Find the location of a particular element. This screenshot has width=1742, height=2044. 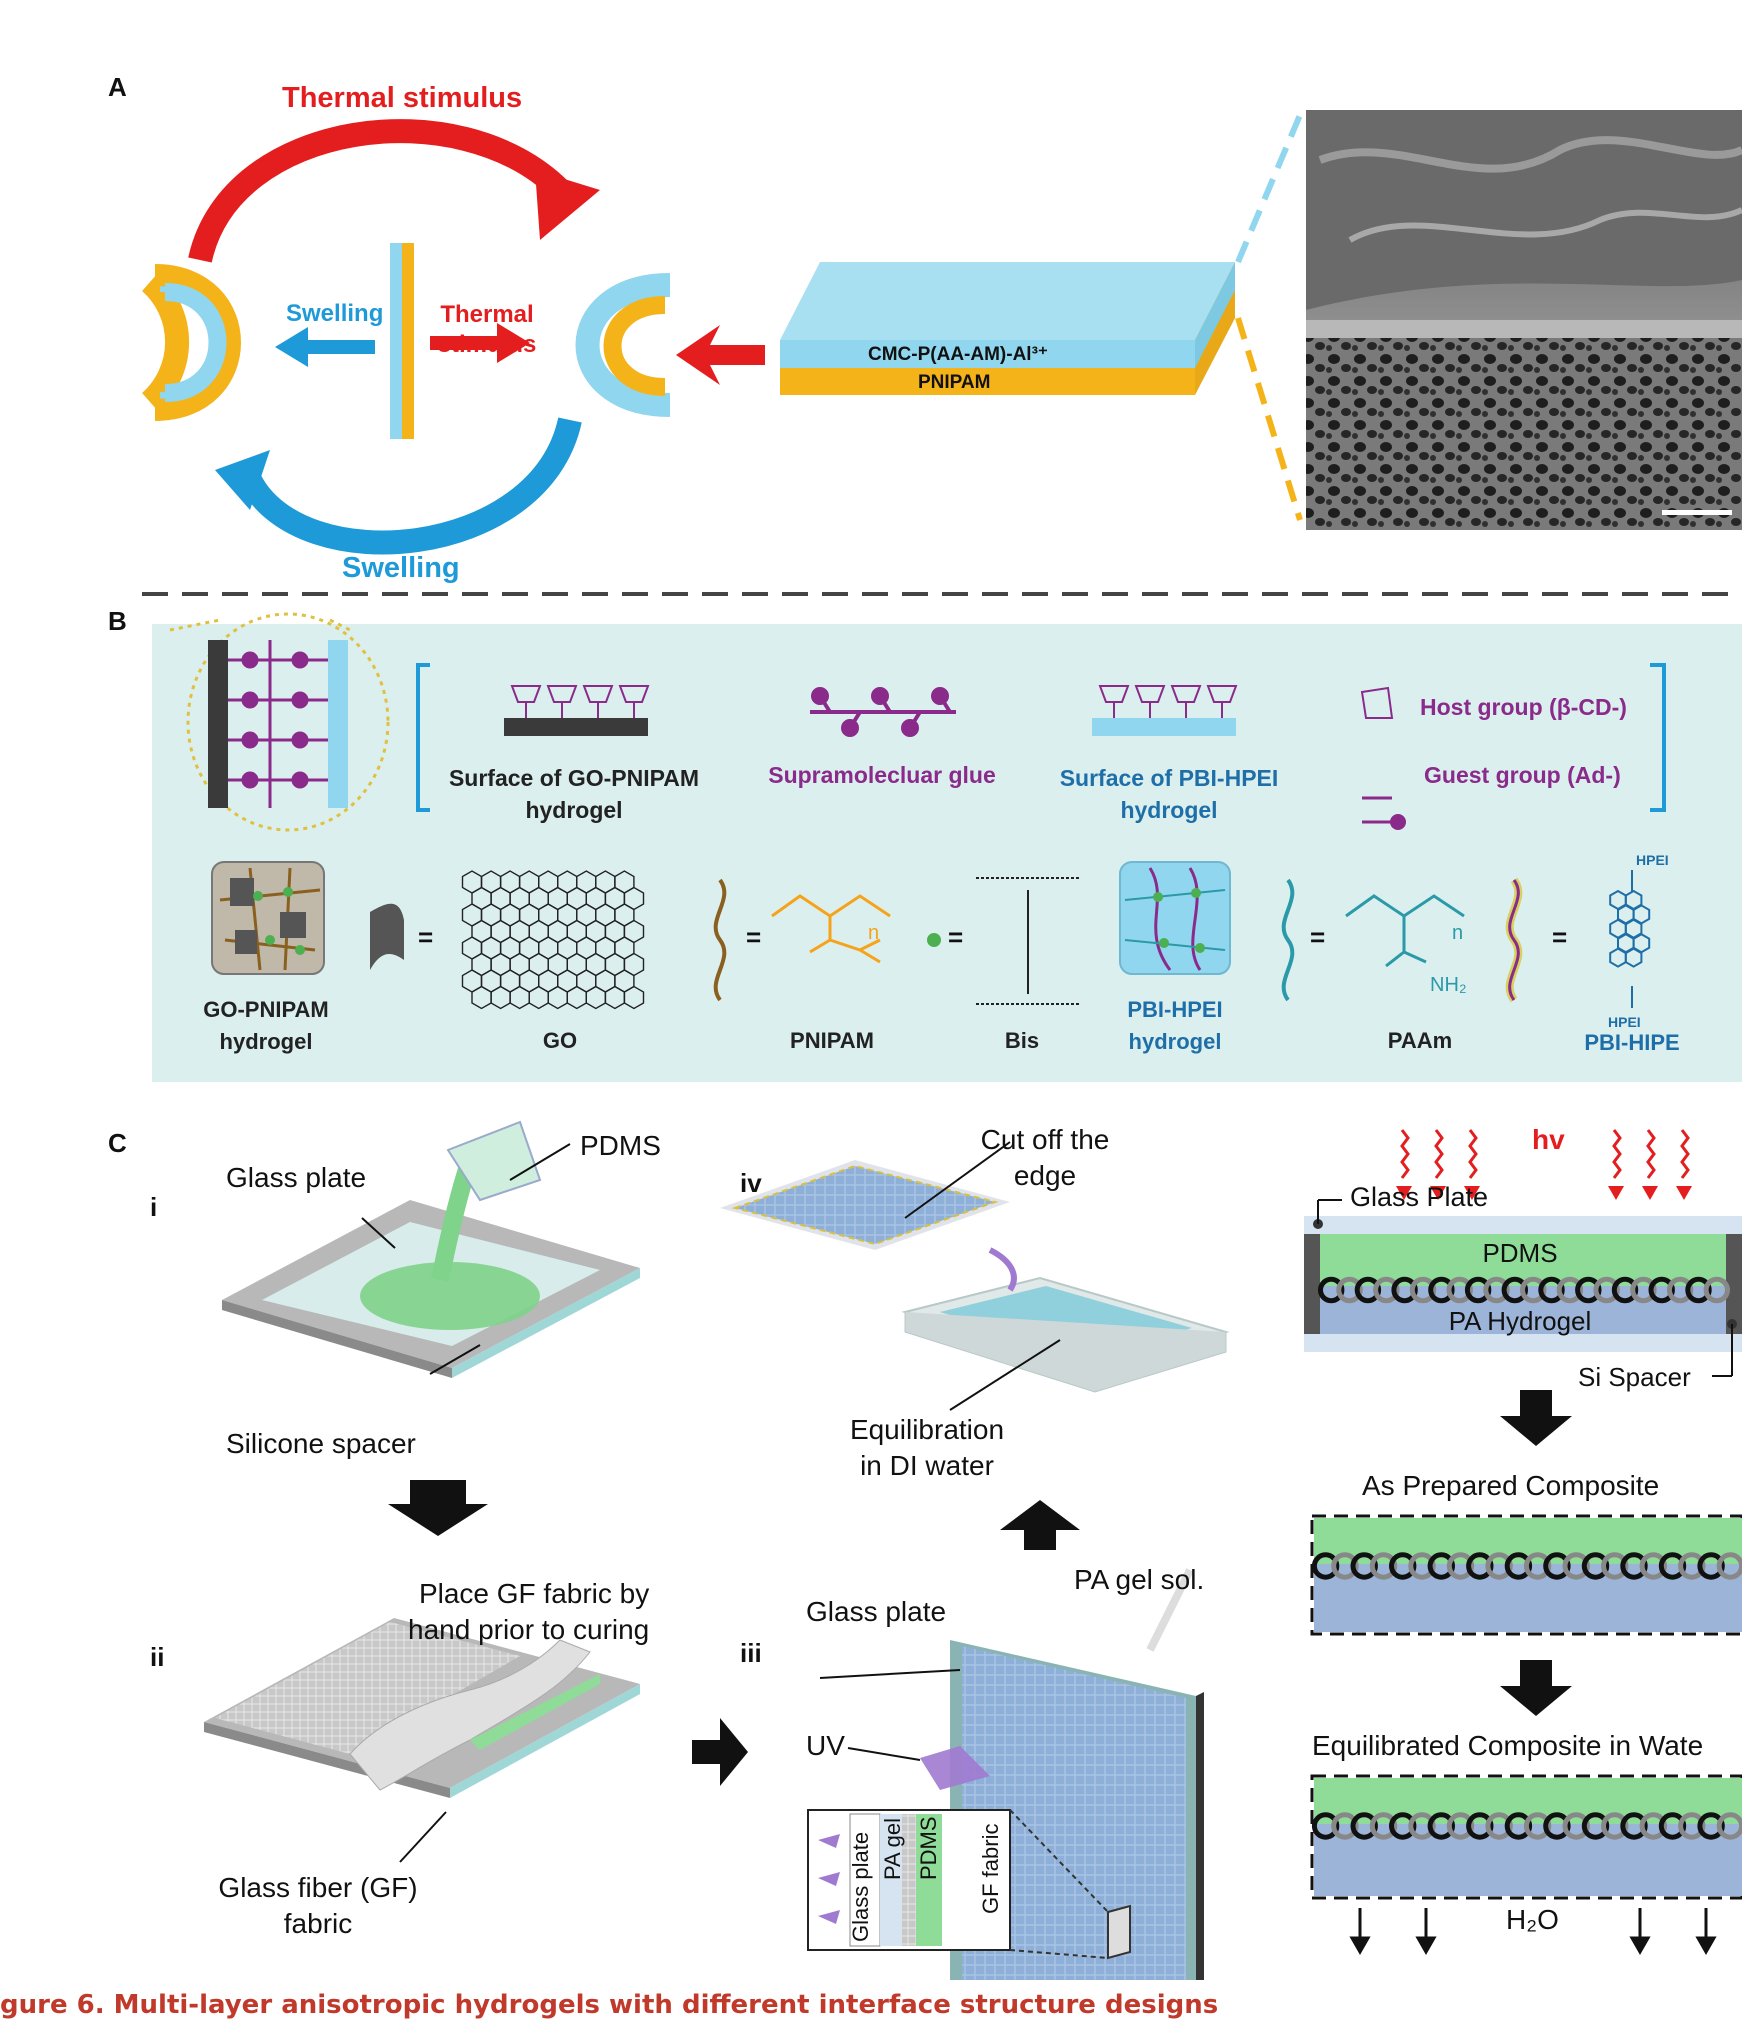

water-arrows is located at coordinates (1533, 1932).